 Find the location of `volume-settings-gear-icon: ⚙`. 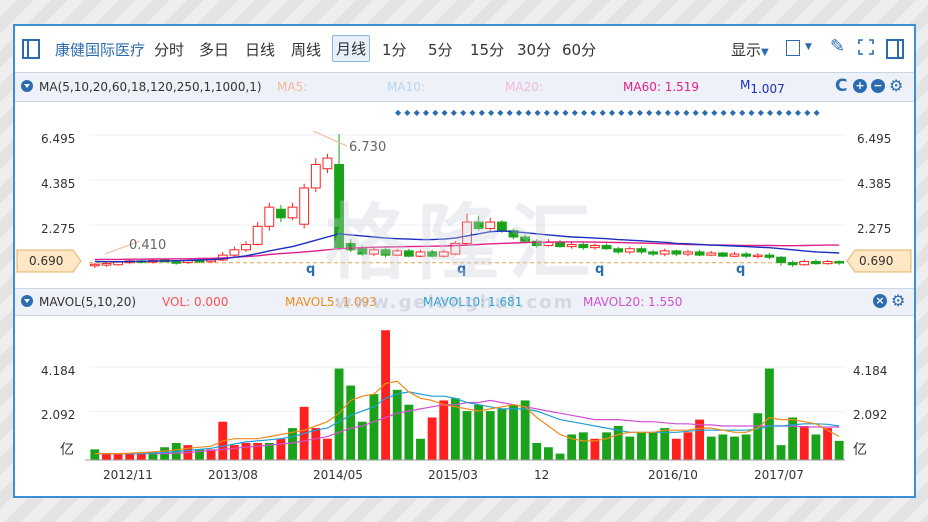

volume-settings-gear-icon: ⚙ is located at coordinates (898, 300).